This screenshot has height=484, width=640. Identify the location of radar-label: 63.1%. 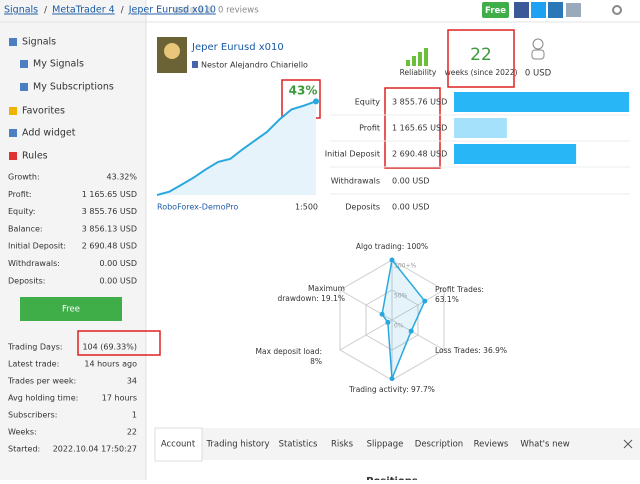
(447, 299).